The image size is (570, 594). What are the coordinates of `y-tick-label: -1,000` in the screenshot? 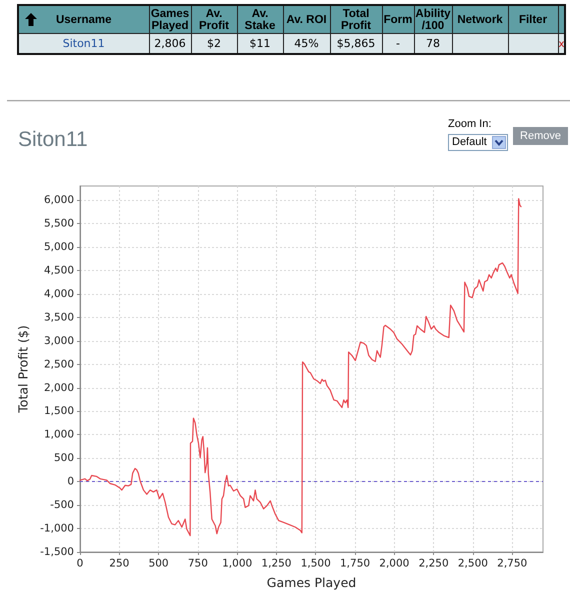 It's located at (57, 528).